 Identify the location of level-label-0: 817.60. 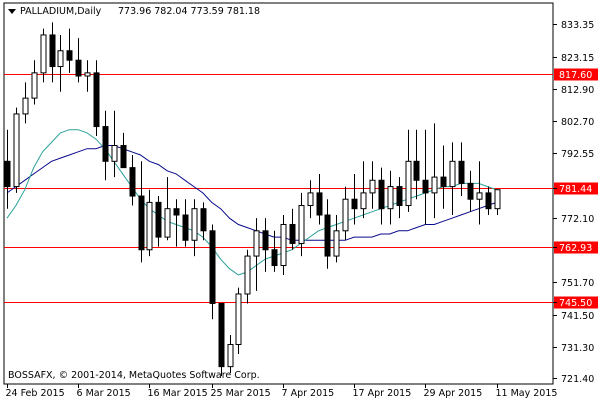
(575, 75).